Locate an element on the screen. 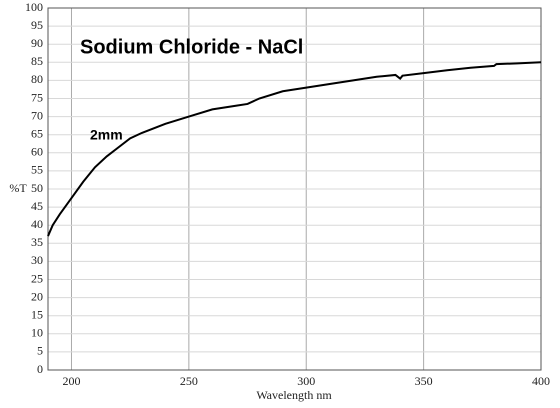  y-tick-label: 0 is located at coordinates (40, 369).